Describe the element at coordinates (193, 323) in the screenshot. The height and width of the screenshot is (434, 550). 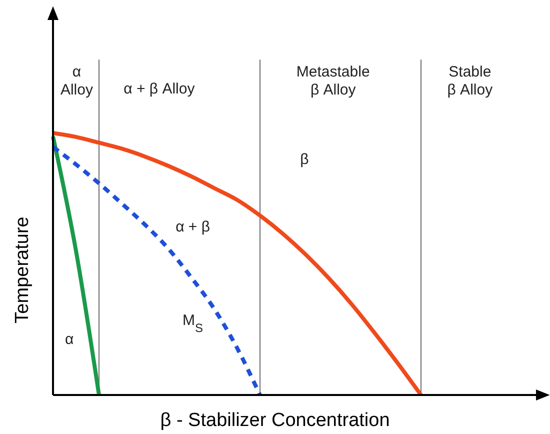
I see `annotation: M$_{S}$` at that location.